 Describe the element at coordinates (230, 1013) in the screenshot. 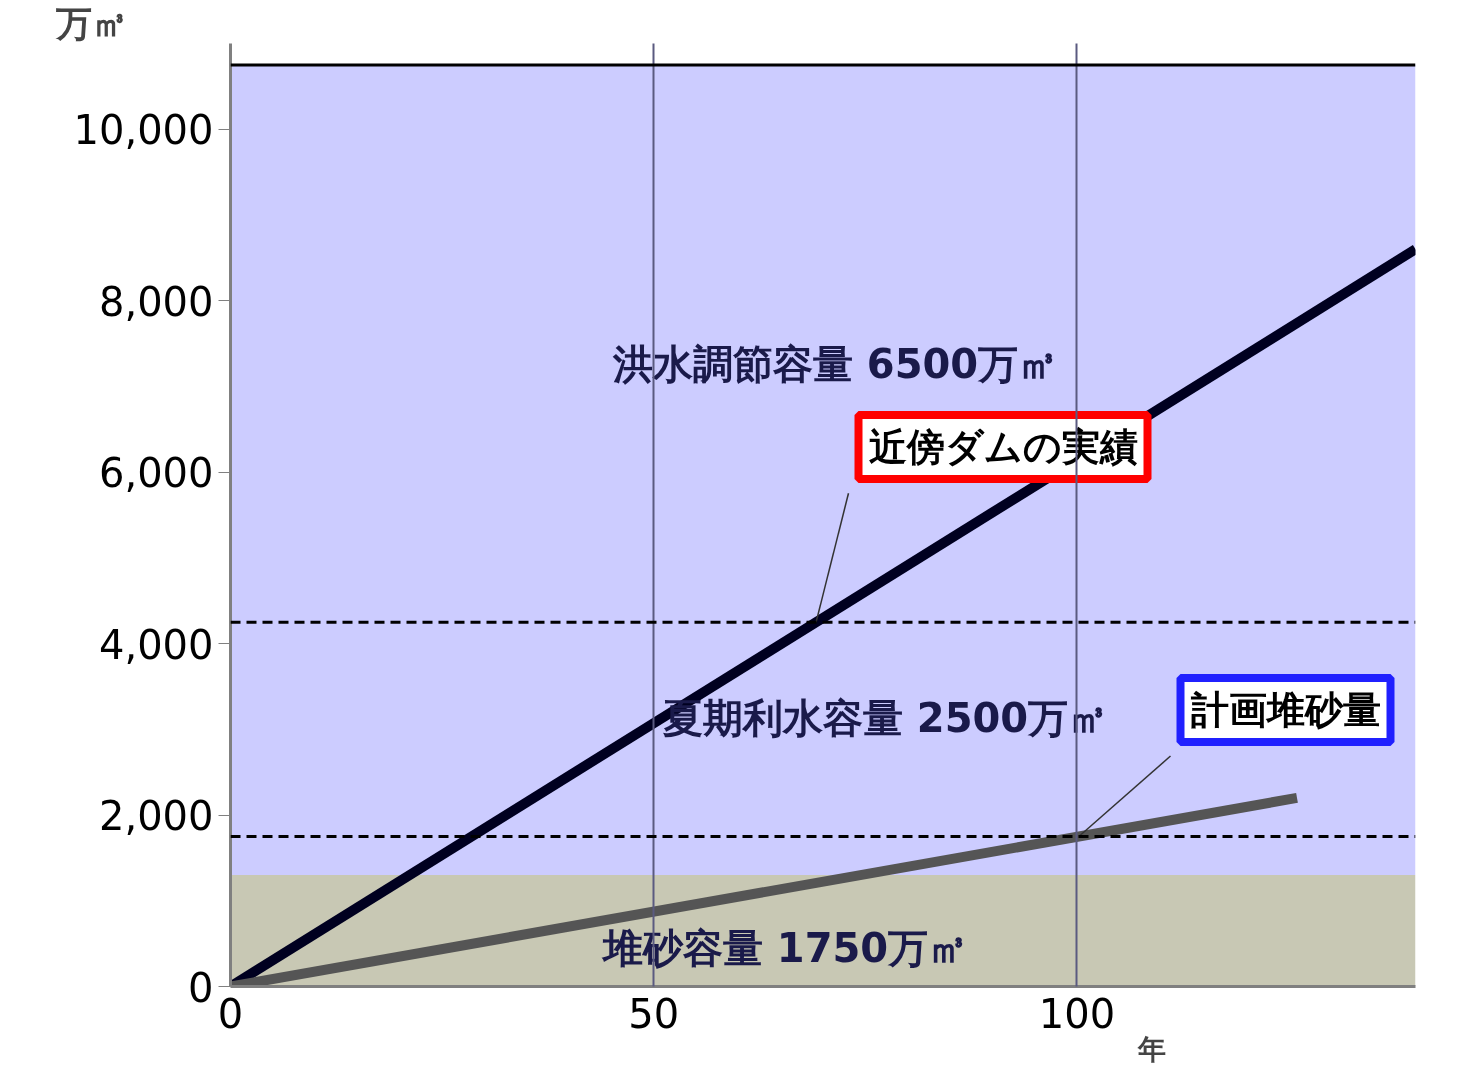

I see `x-tick-label: 0` at that location.